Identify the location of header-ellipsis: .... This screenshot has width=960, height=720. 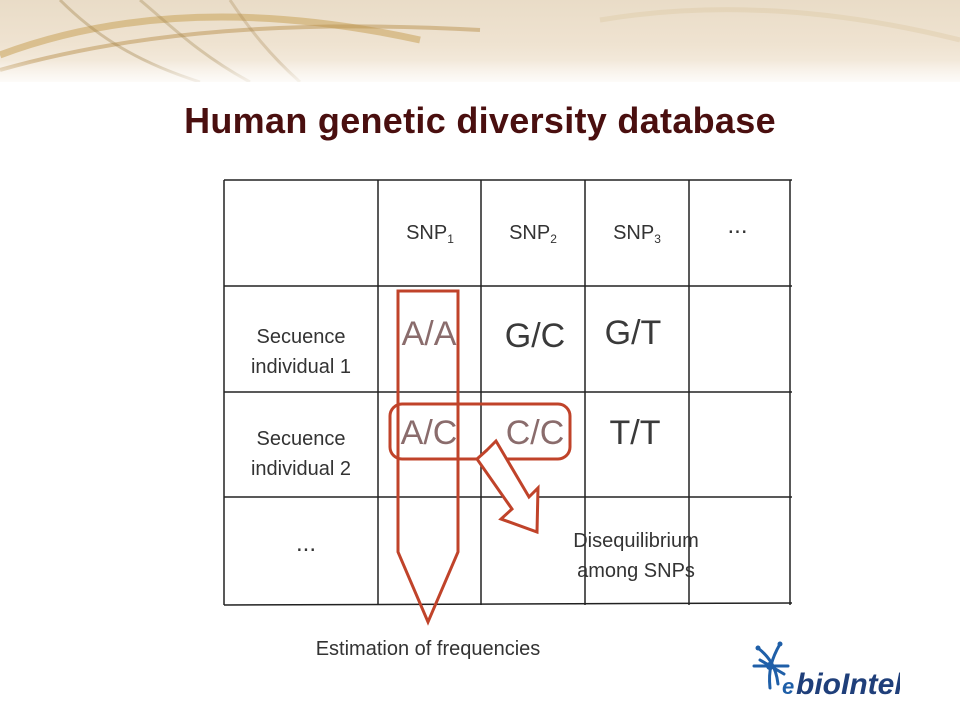
(737, 225).